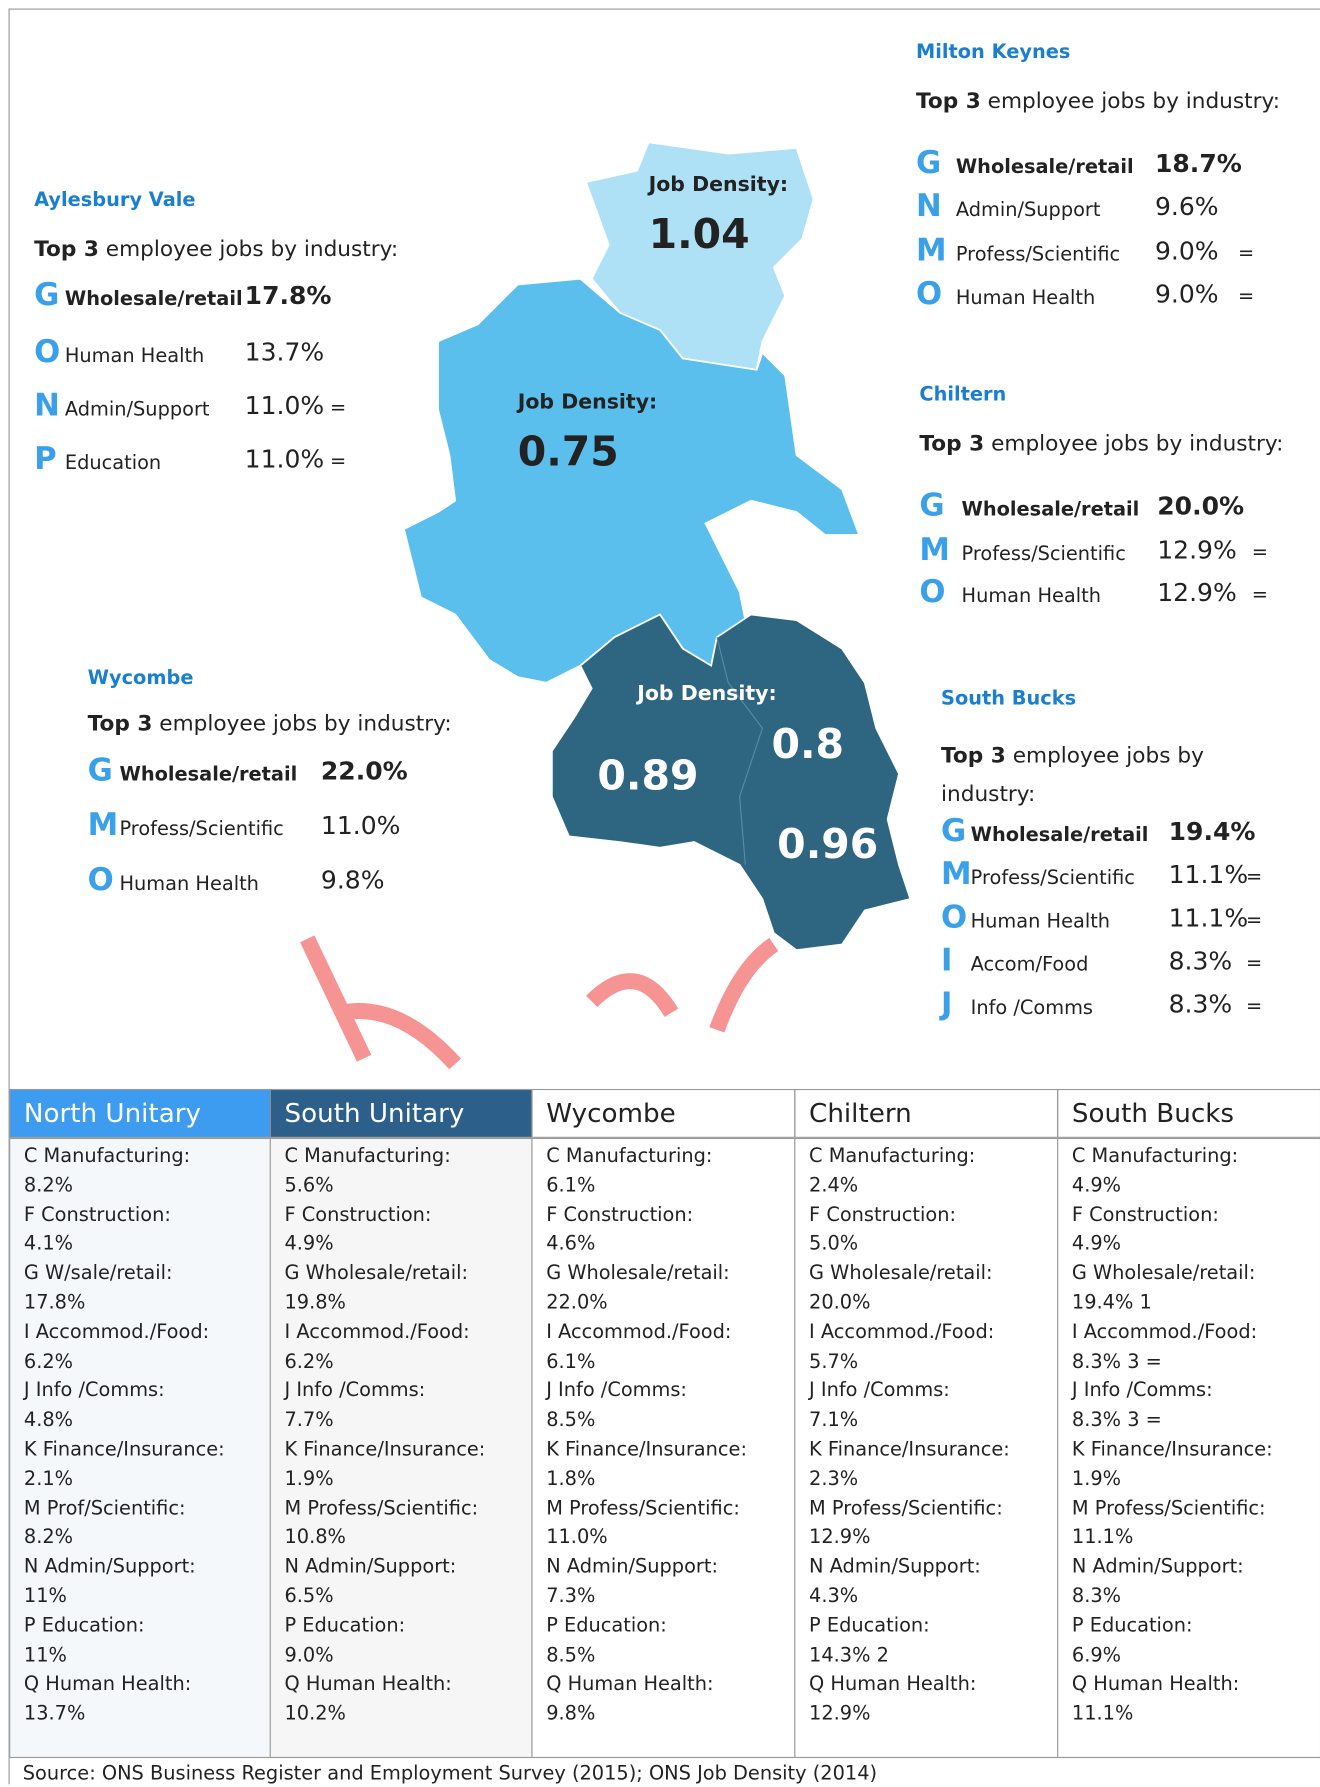  I want to click on cell-value: 6.9%, so click(1096, 1655).